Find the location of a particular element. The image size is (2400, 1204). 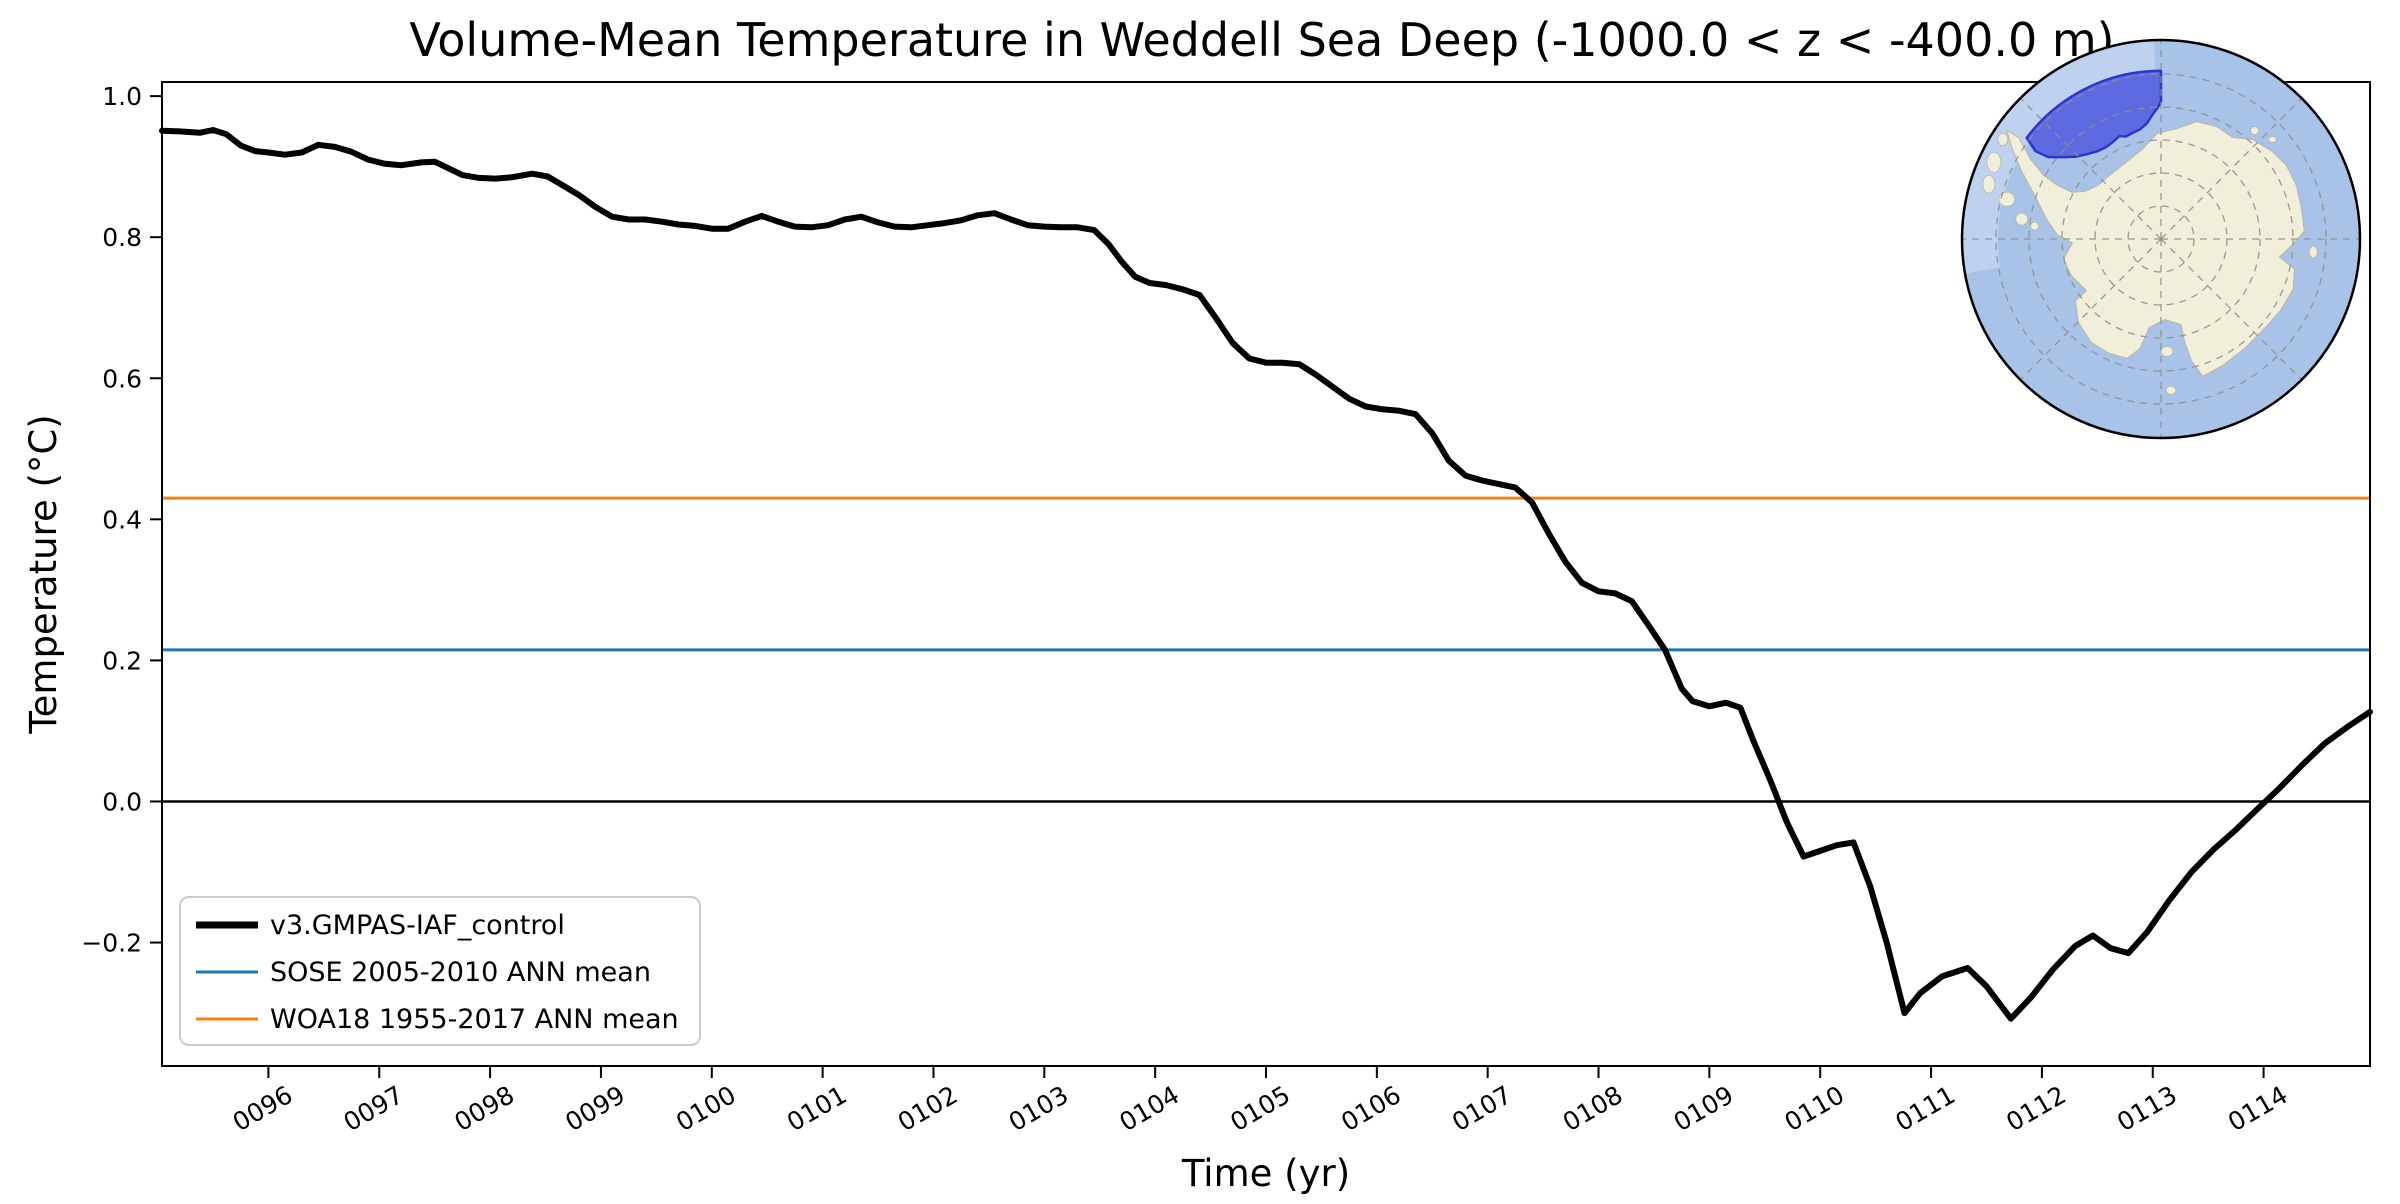

weddell-sea-region-highlight is located at coordinates (2094, 114).